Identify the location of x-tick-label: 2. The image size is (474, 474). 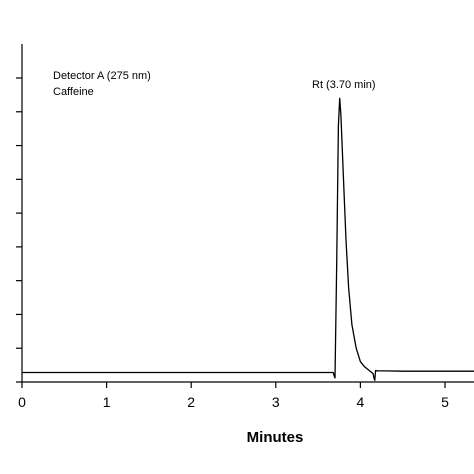
(191, 402).